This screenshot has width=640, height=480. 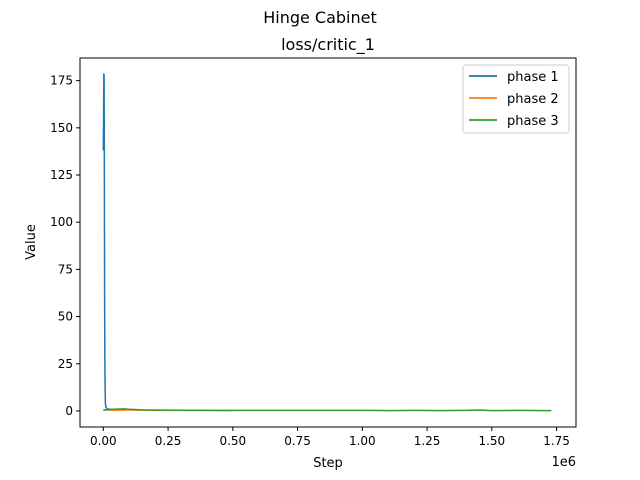 What do you see at coordinates (65, 364) in the screenshot?
I see `y-tick-label: 25` at bounding box center [65, 364].